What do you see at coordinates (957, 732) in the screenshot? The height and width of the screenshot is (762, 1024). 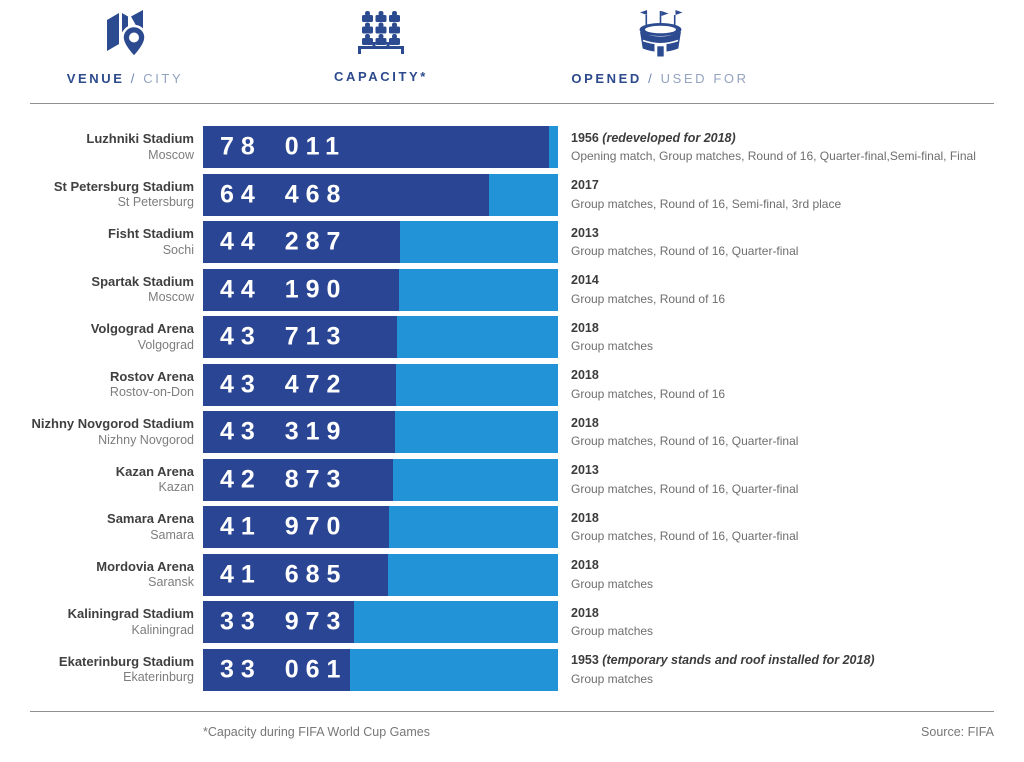 I see `source-credit: Source: FIFA` at bounding box center [957, 732].